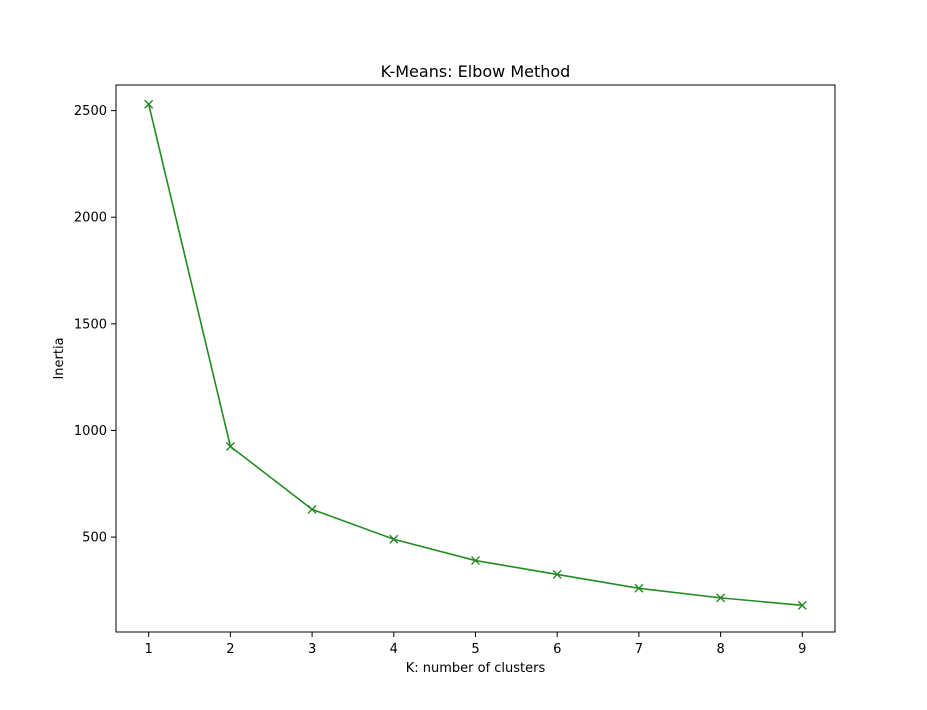  Describe the element at coordinates (149, 649) in the screenshot. I see `x-tick-label: 1` at that location.